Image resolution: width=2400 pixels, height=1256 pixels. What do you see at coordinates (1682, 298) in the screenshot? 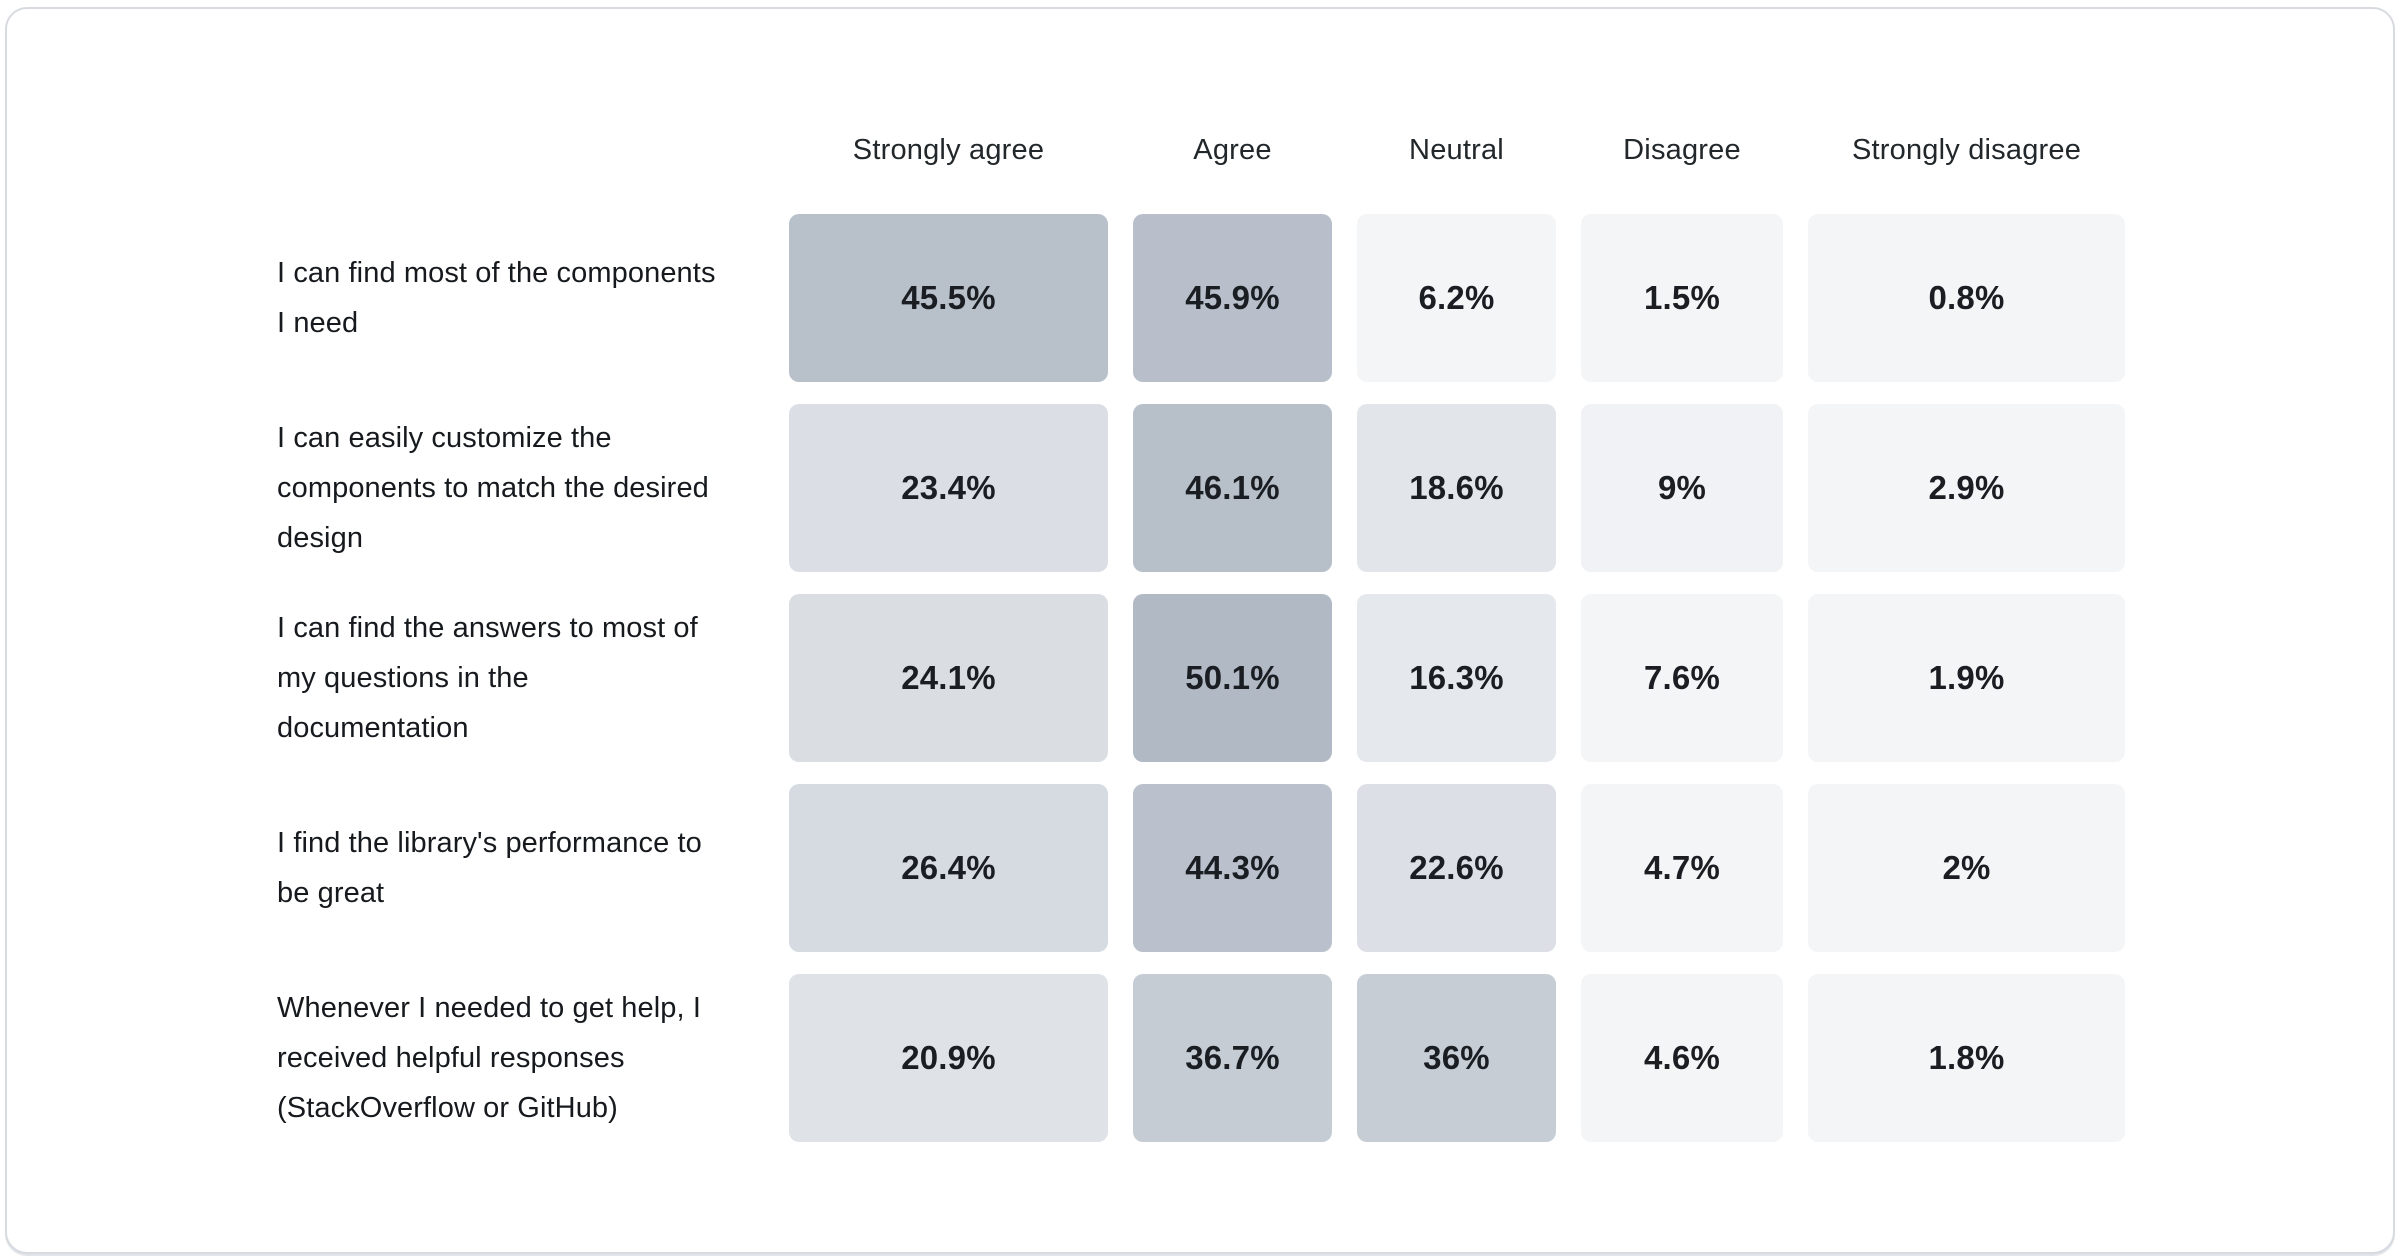
I see `heatmap-cell: 1.5%` at bounding box center [1682, 298].